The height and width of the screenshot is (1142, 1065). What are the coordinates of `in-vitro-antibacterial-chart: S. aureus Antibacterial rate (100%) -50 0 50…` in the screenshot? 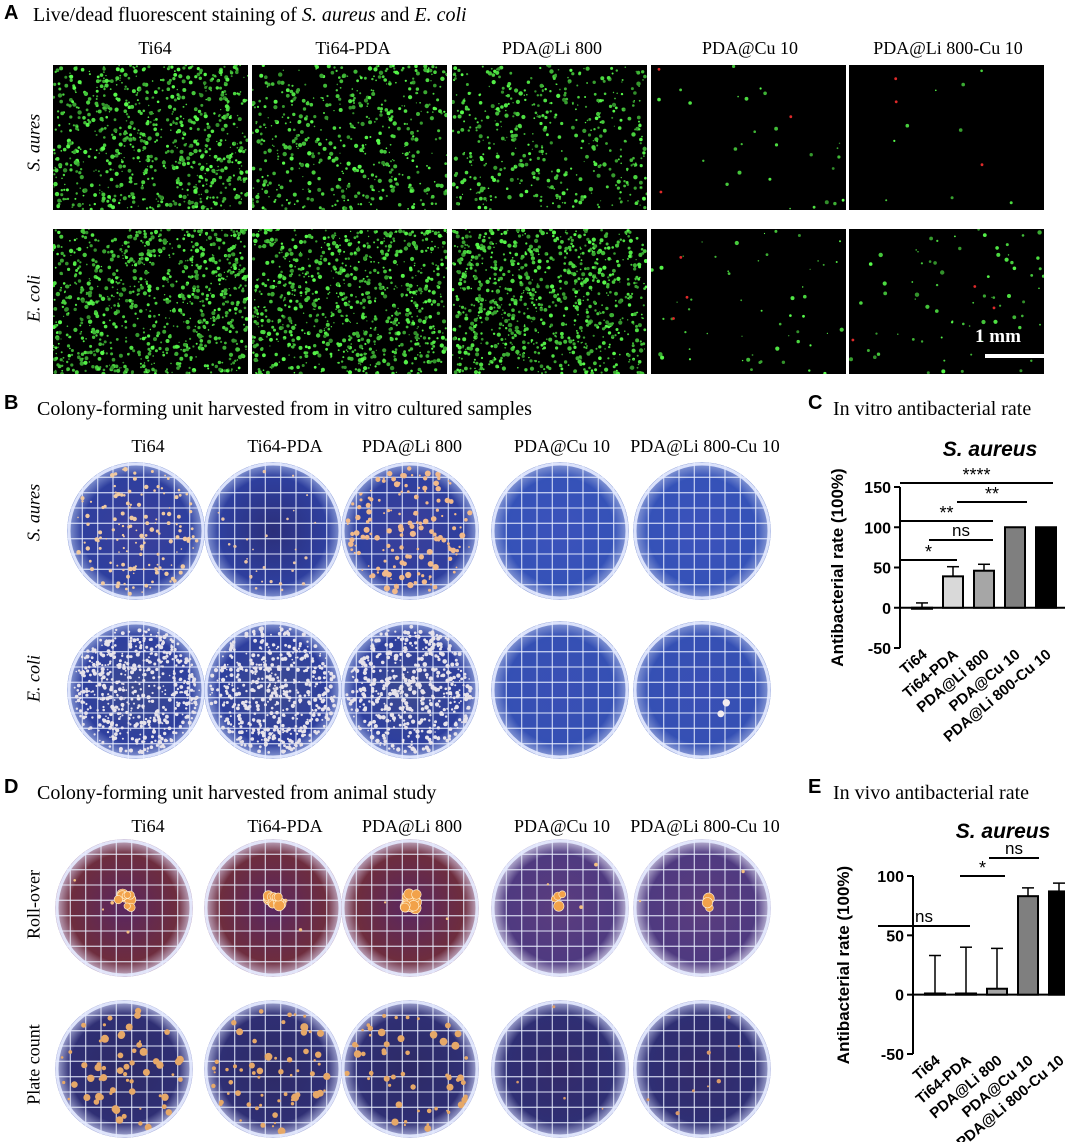 It's located at (946, 592).